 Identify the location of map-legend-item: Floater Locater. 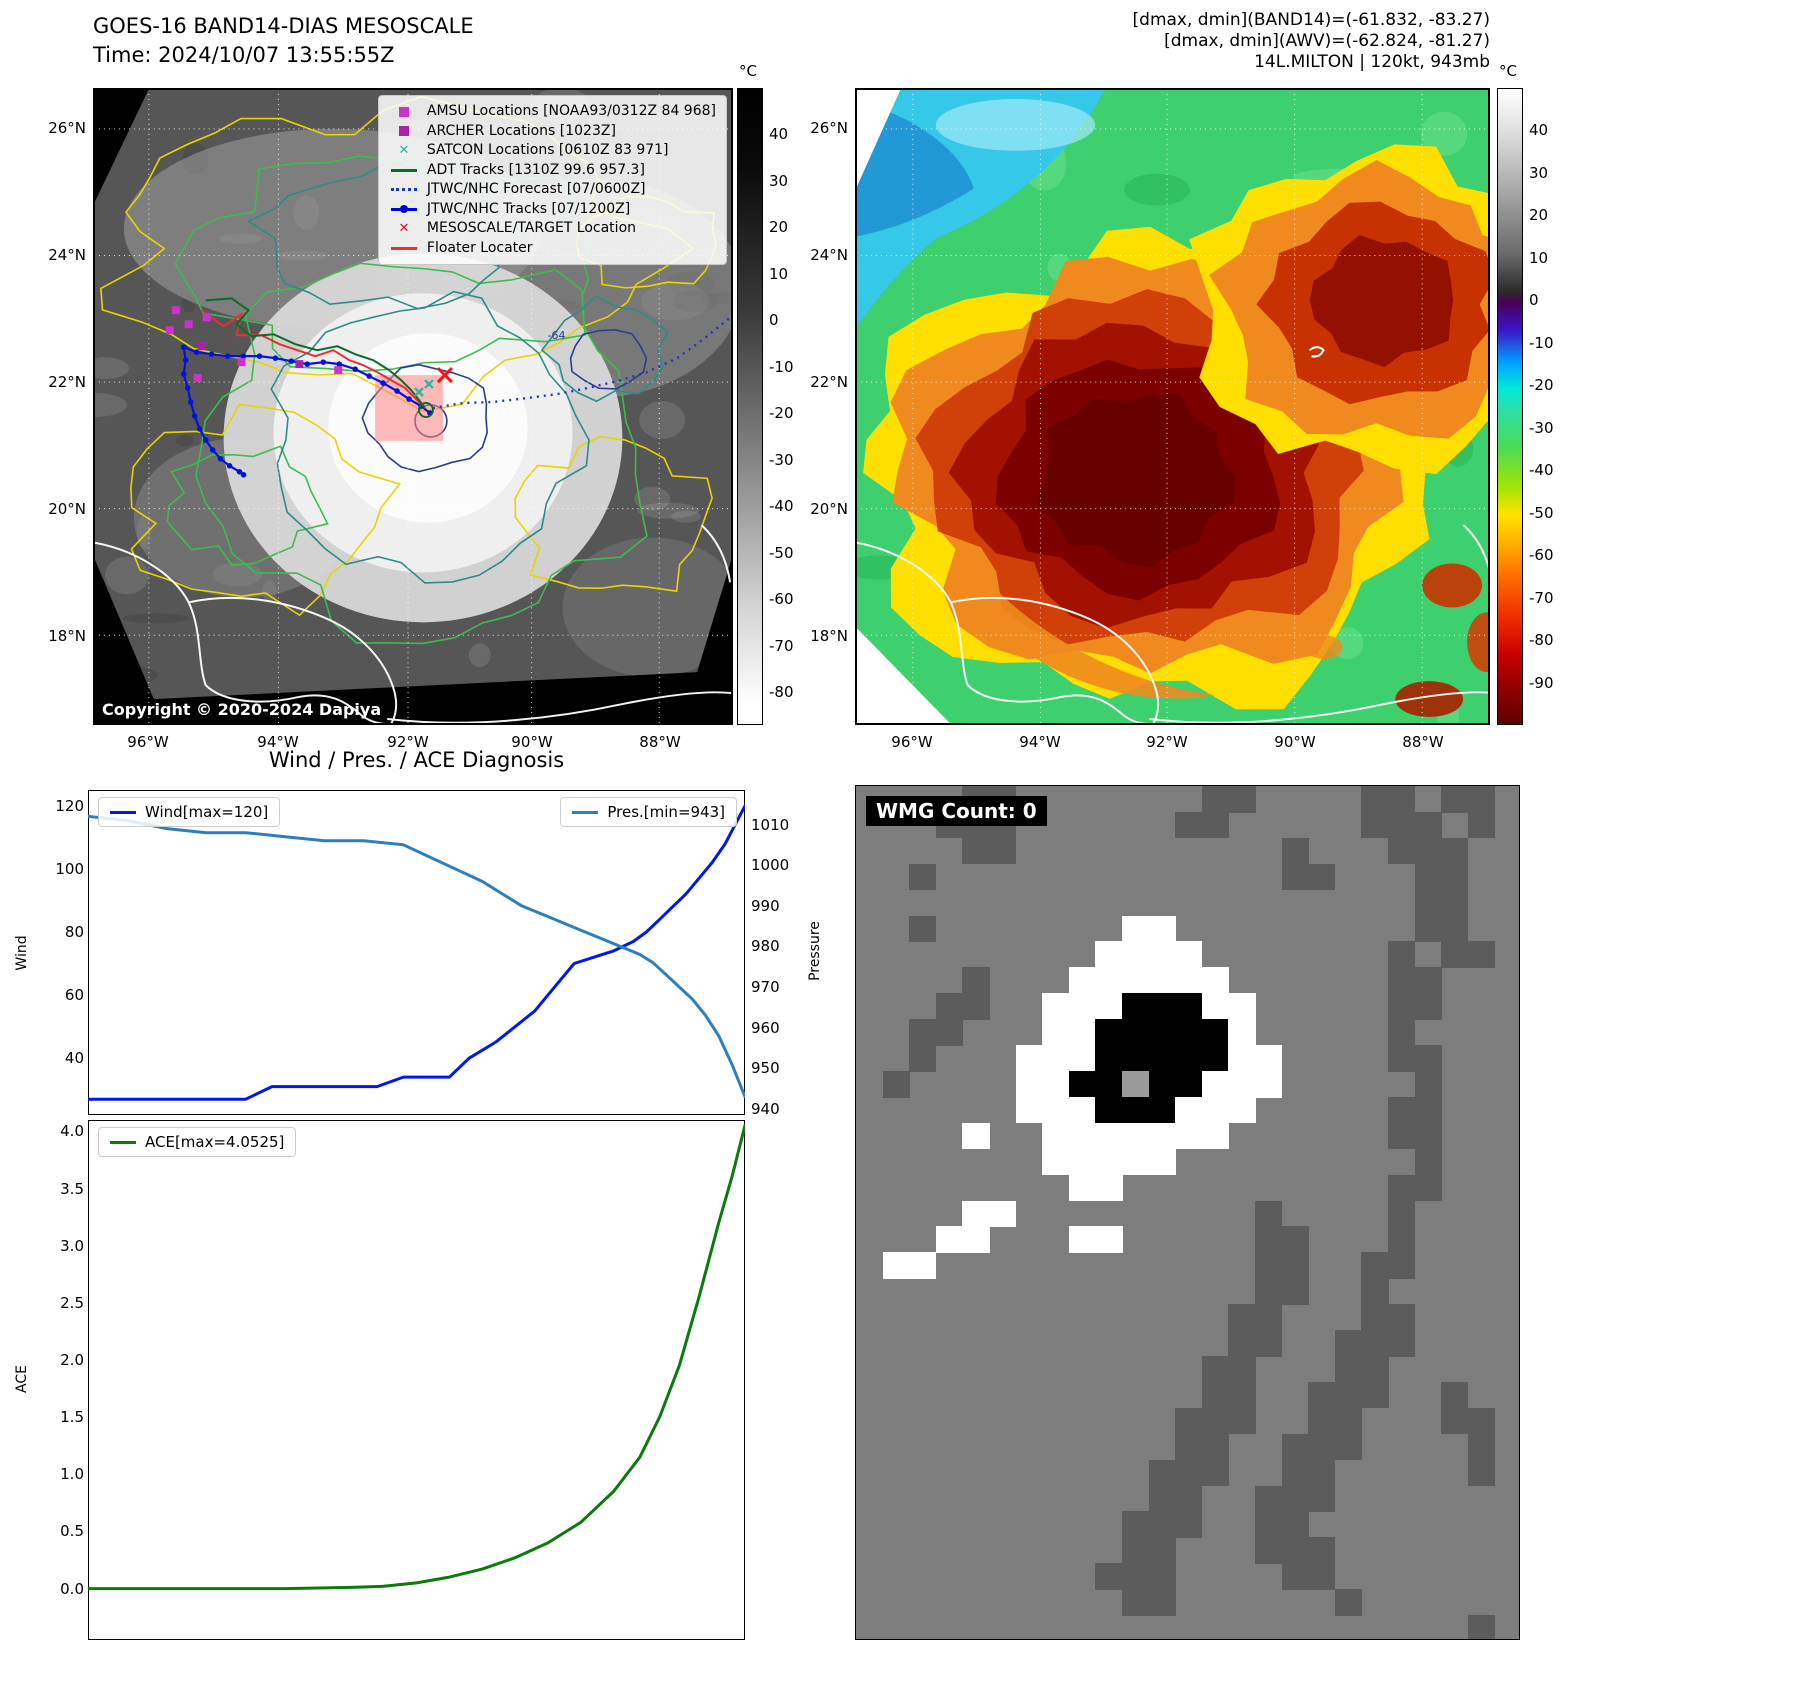
(552, 249).